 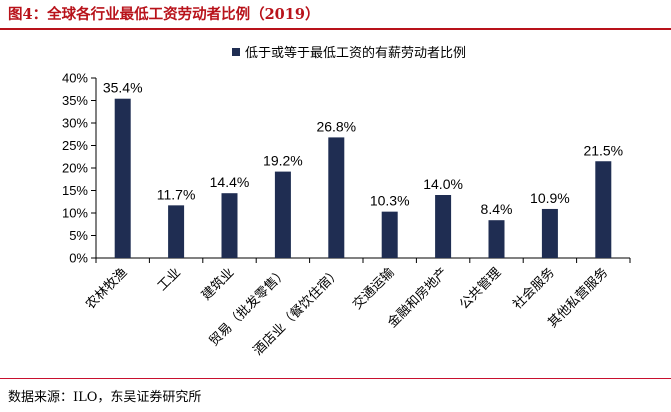 I want to click on data-label: 35.4%, so click(x=123, y=88).